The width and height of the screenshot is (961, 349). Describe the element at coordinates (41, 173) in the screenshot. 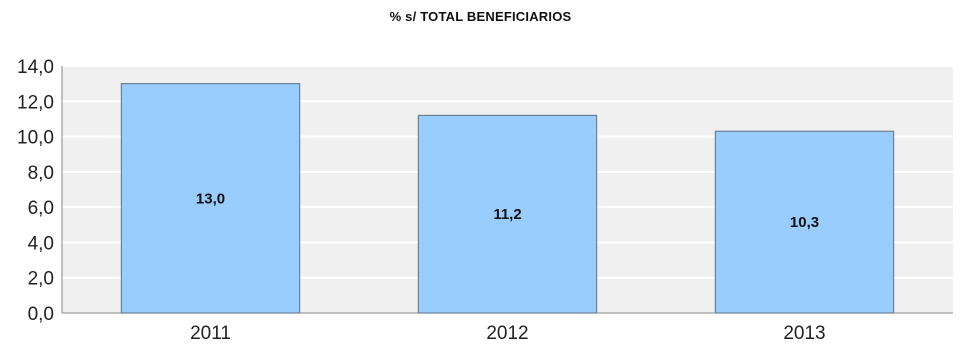

I see `y-tick-label: 8,0` at that location.